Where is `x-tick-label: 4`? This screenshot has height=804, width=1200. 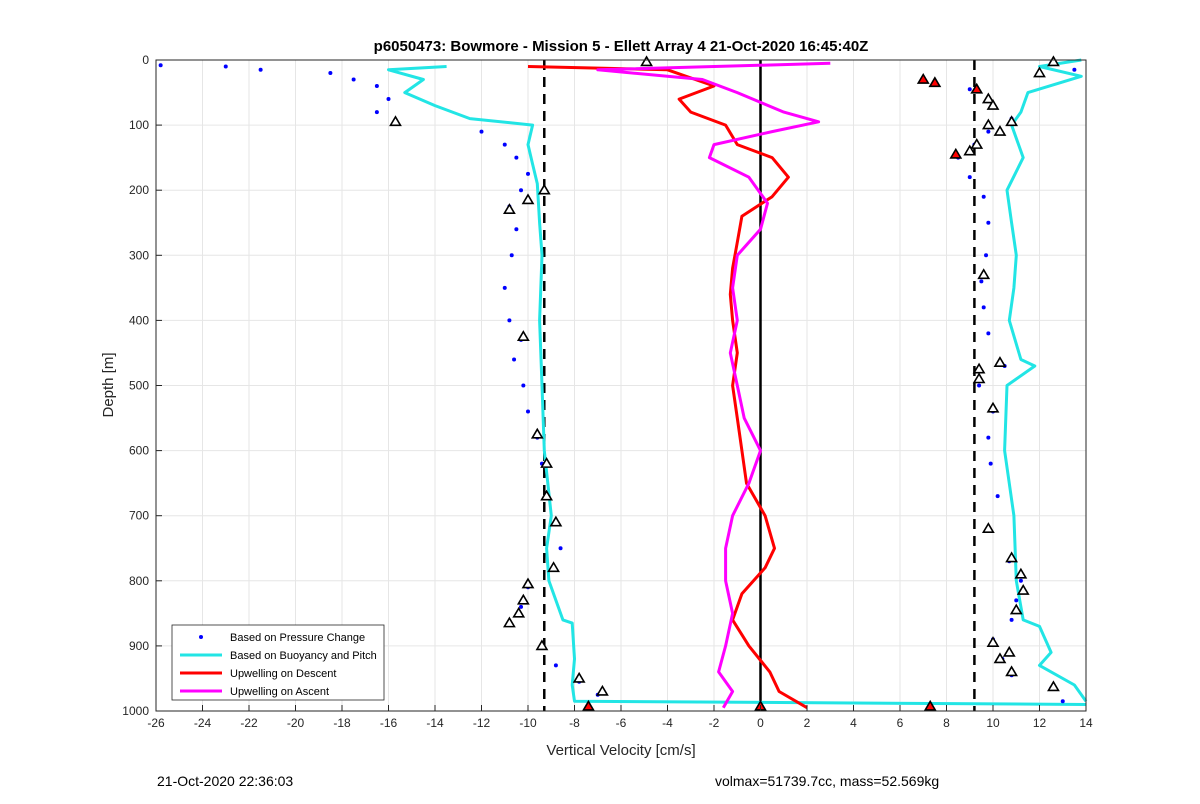 x-tick-label: 4 is located at coordinates (853, 723).